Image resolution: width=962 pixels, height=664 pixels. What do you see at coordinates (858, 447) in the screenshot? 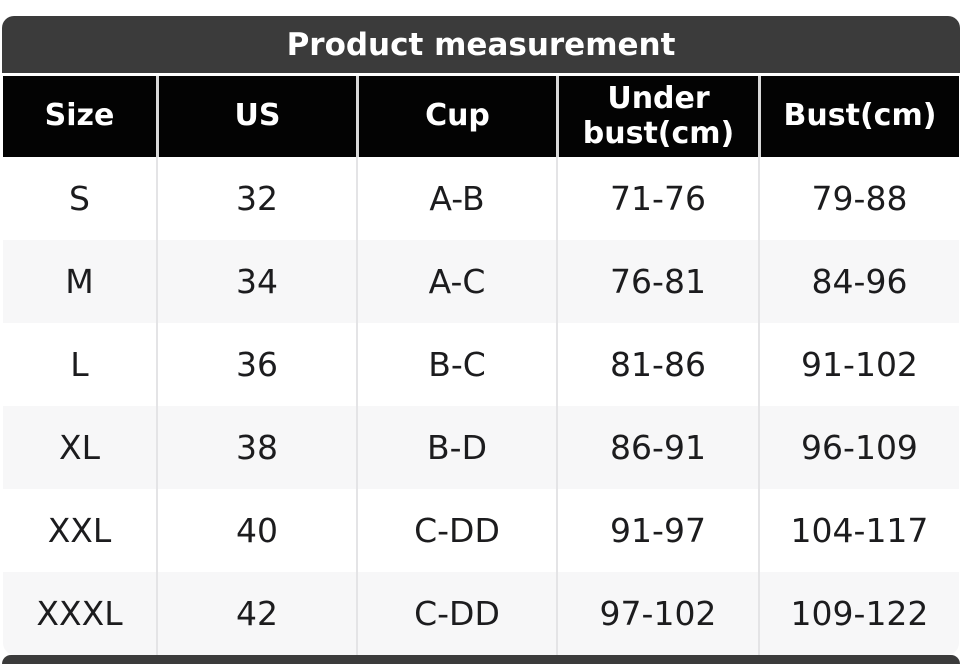
I see `table-cell: 96-109` at bounding box center [858, 447].